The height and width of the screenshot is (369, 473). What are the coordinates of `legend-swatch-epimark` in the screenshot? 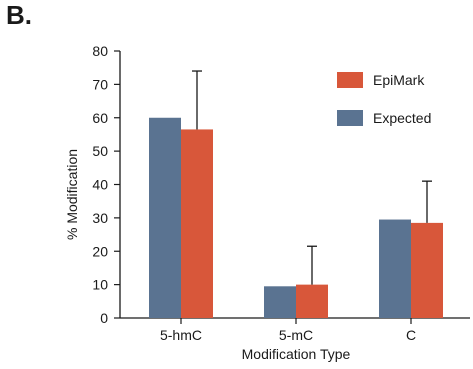 It's located at (350, 80).